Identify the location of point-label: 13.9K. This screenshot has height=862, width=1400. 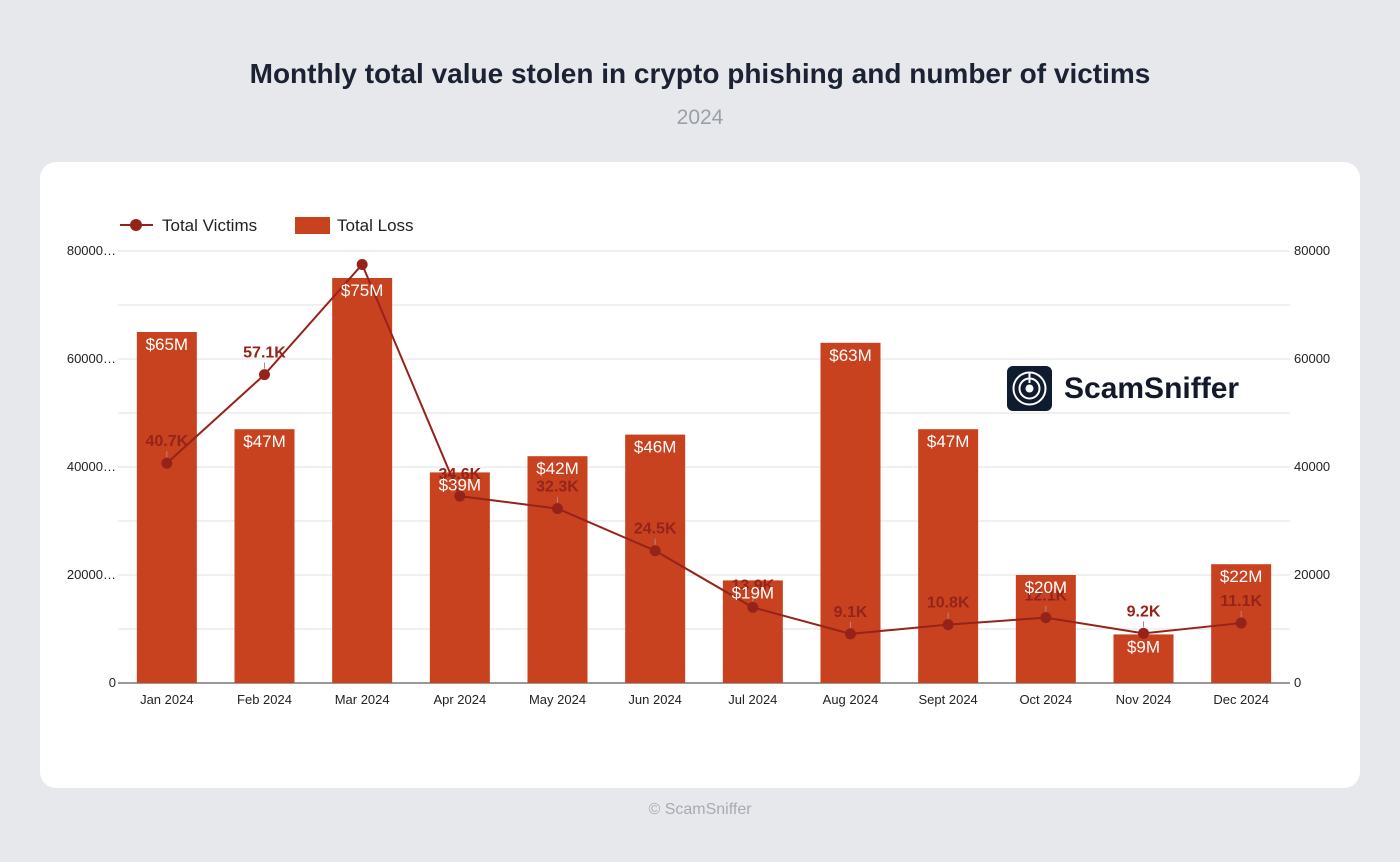
(752, 585).